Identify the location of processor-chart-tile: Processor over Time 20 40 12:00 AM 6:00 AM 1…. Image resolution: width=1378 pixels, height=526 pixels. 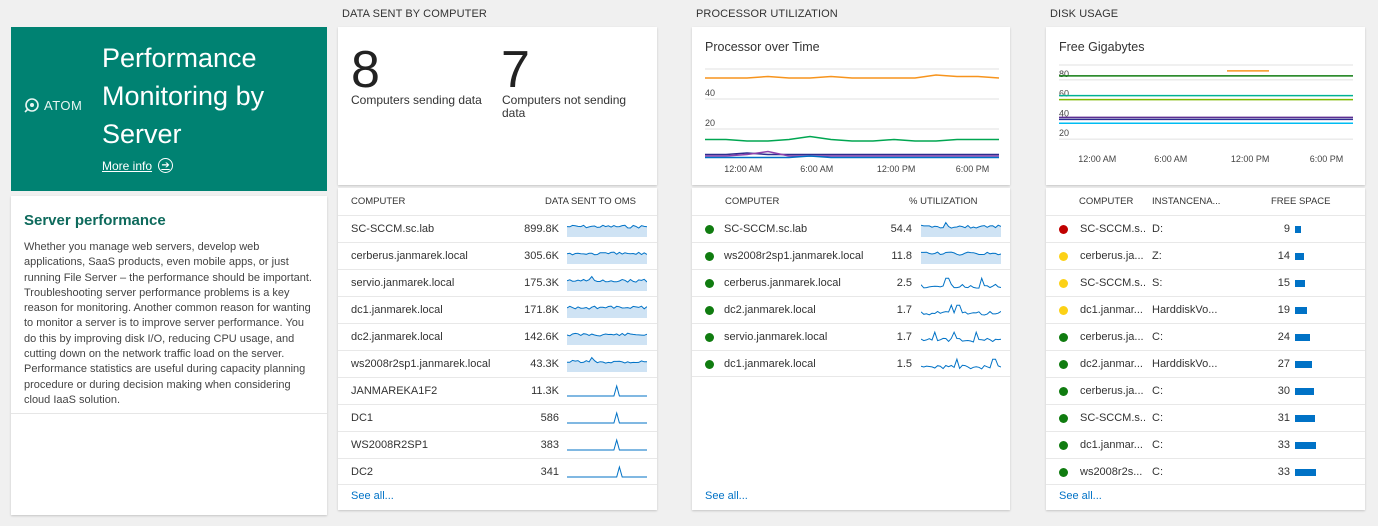
(851, 106).